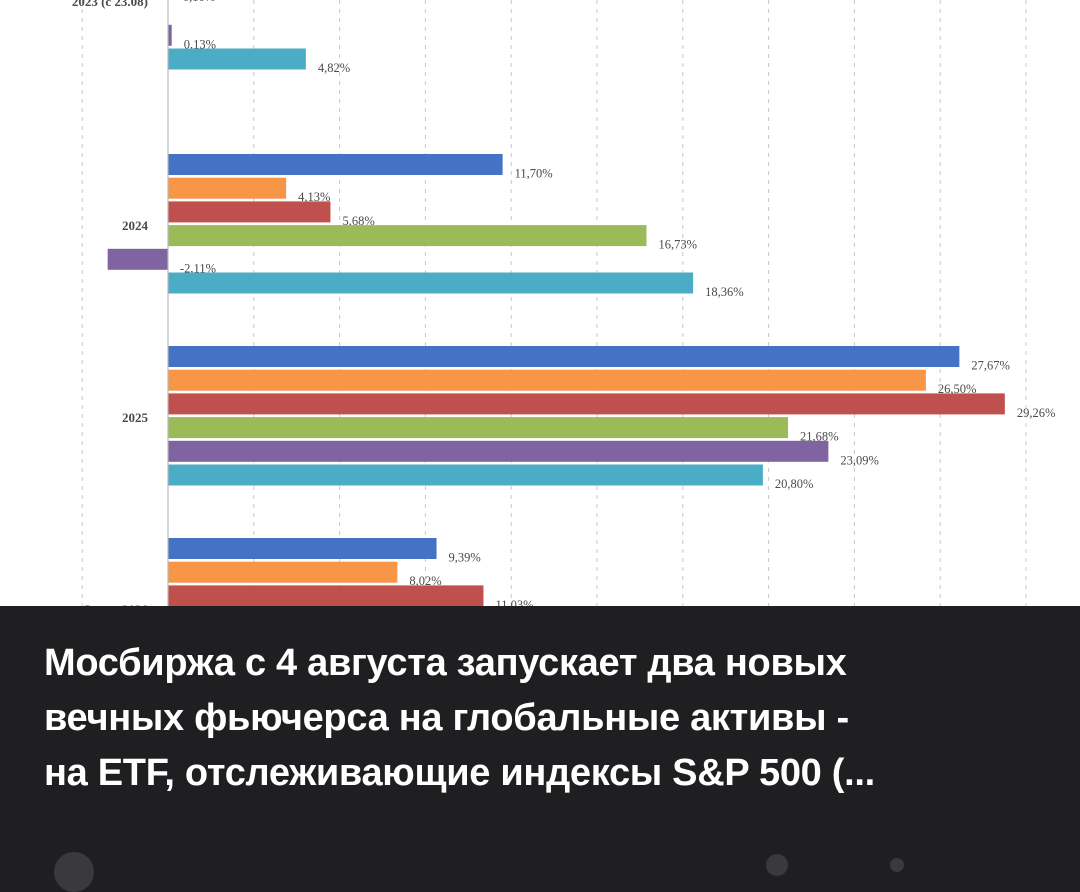 The height and width of the screenshot is (892, 1080). I want to click on category-label: 2023 (с 23.08), so click(110, 4).